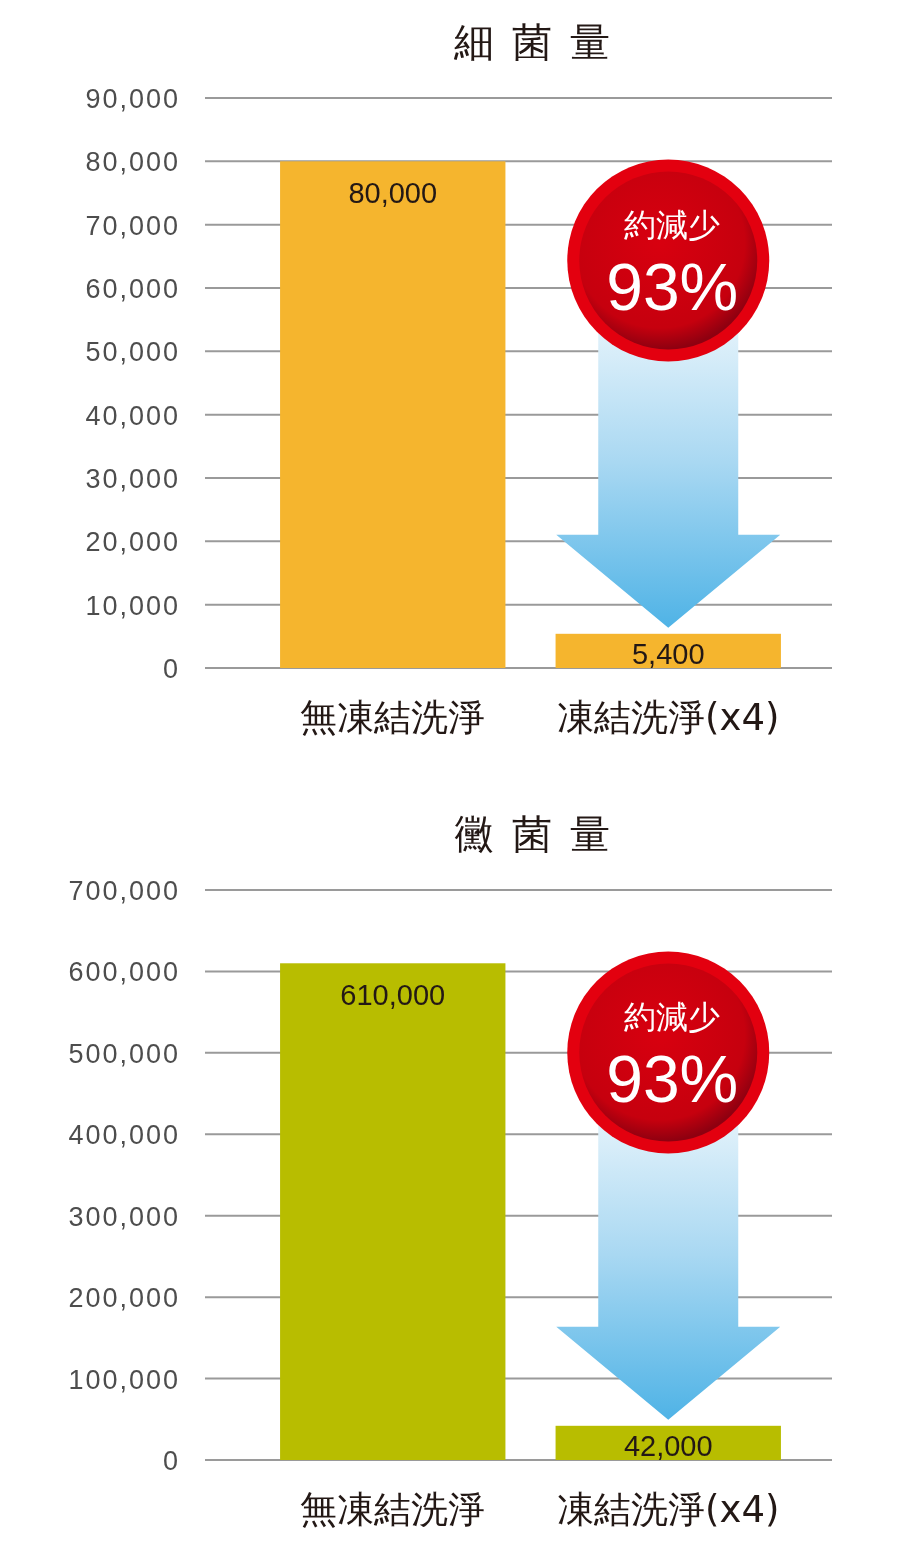 This screenshot has height=1556, width=910. What do you see at coordinates (124, 972) in the screenshot?
I see `y-tick-label: 600,000` at bounding box center [124, 972].